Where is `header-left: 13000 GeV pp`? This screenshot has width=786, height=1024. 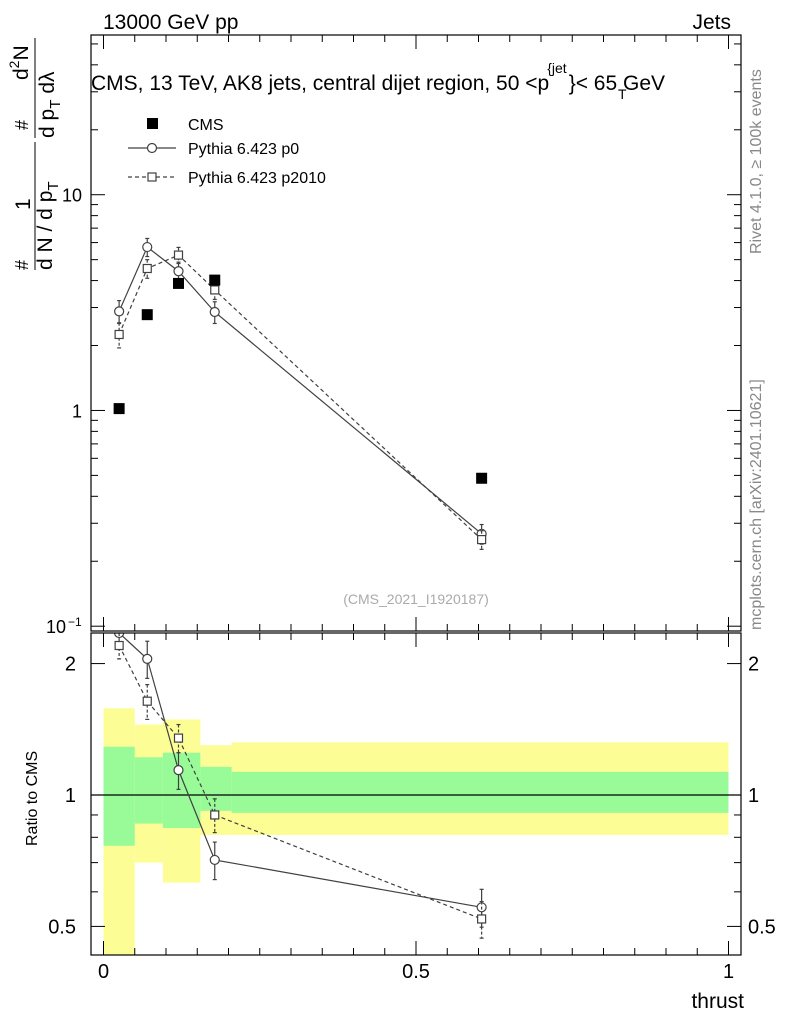 header-left: 13000 GeV pp is located at coordinates (170, 22).